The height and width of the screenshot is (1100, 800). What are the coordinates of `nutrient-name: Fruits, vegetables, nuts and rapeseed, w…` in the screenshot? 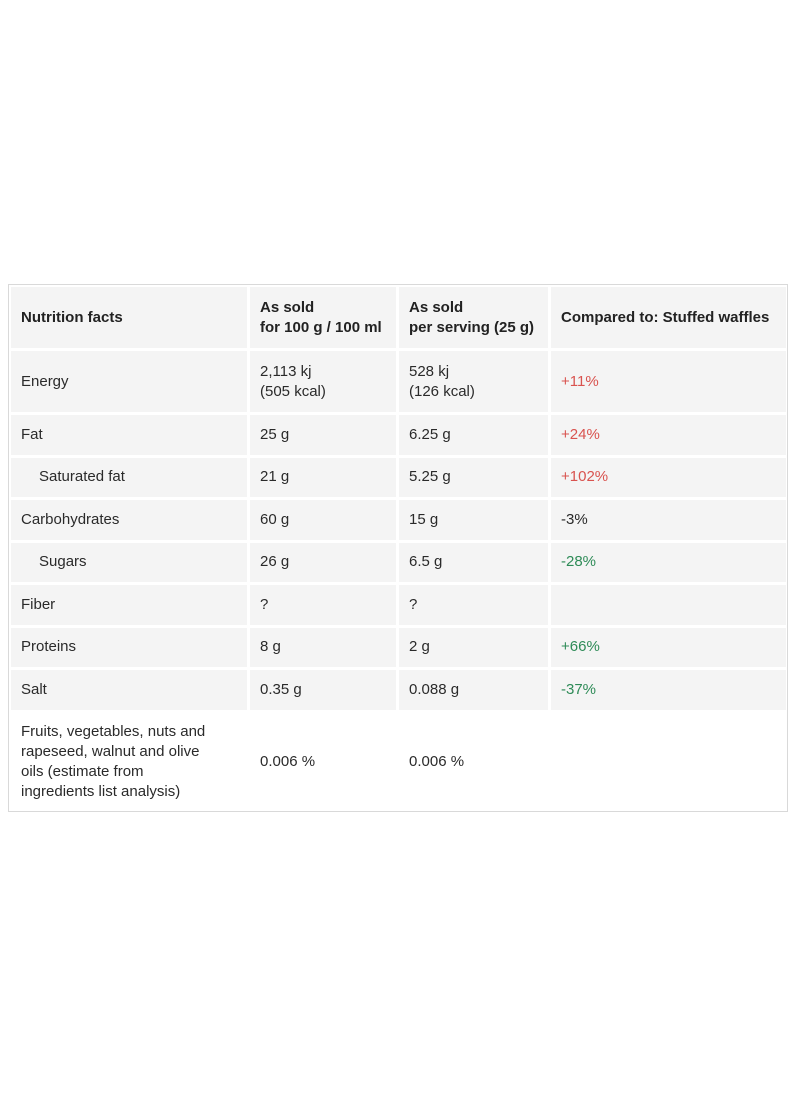 It's located at (129, 761).